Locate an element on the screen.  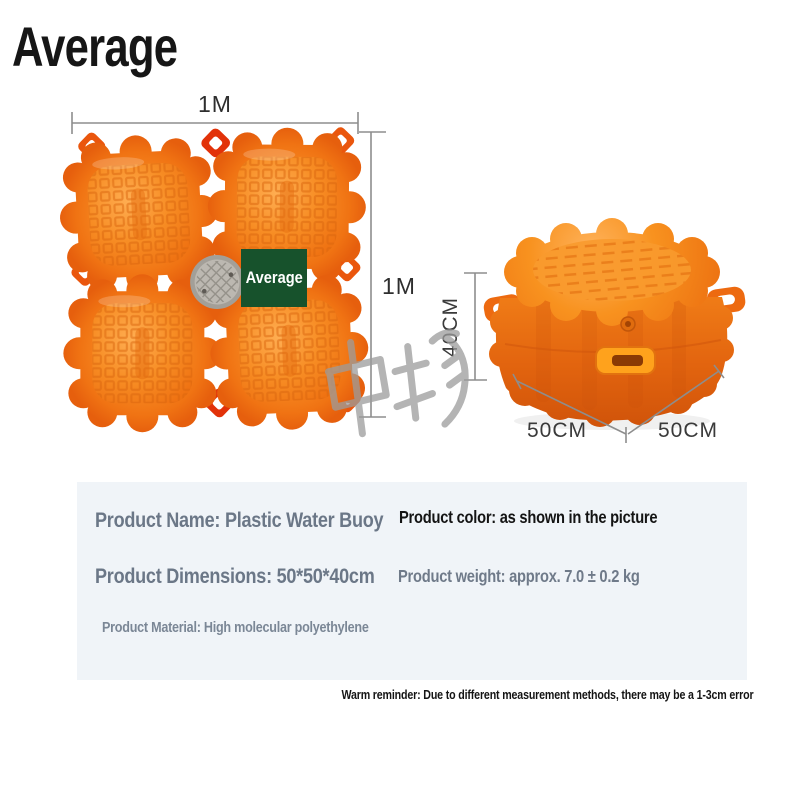
buoy-dimension-lines is located at coordinates (594, 357).